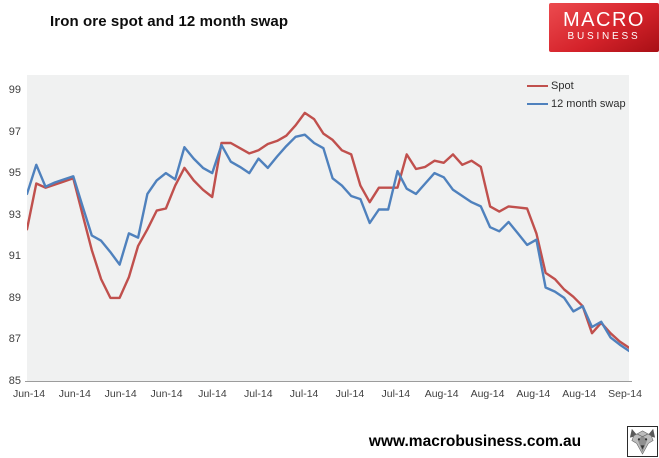  I want to click on y-tick-label: 93, so click(14, 214).